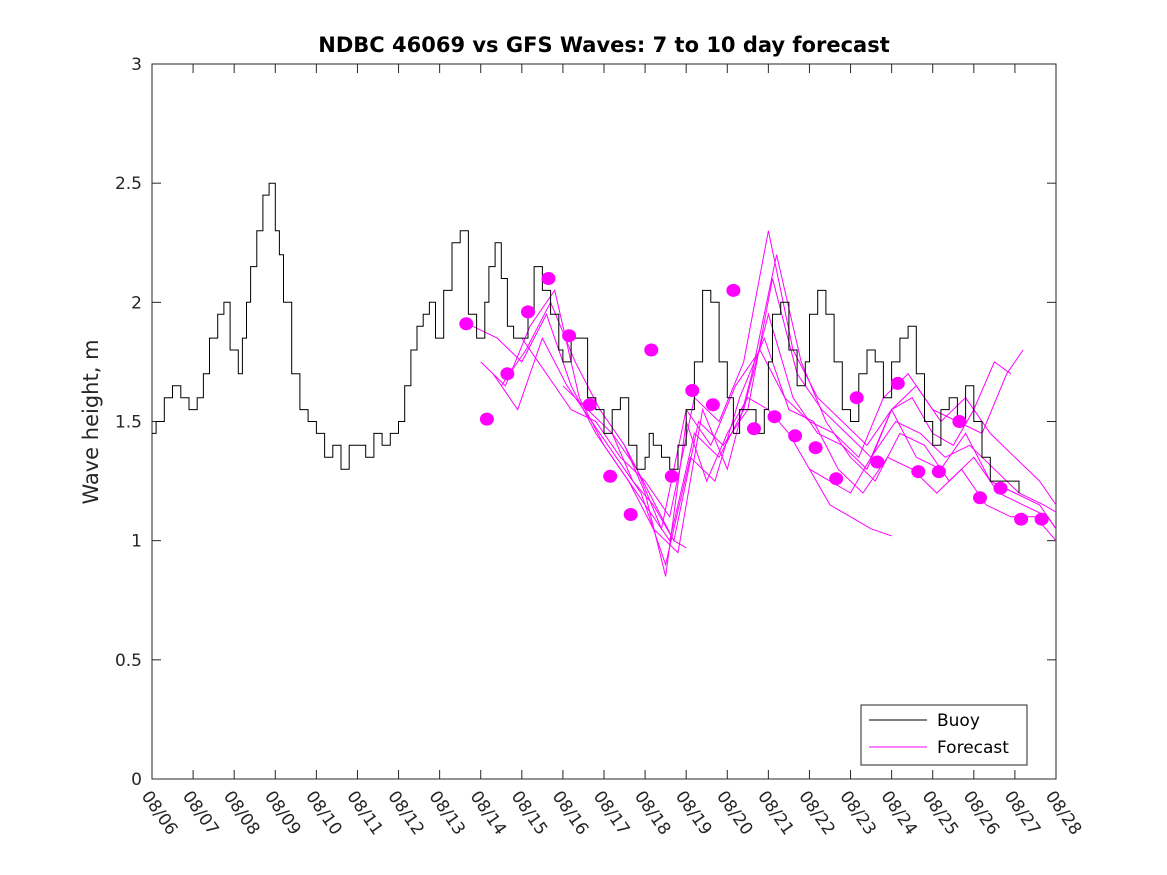  What do you see at coordinates (91, 421) in the screenshot?
I see `y-axis-label: Wave height, m` at bounding box center [91, 421].